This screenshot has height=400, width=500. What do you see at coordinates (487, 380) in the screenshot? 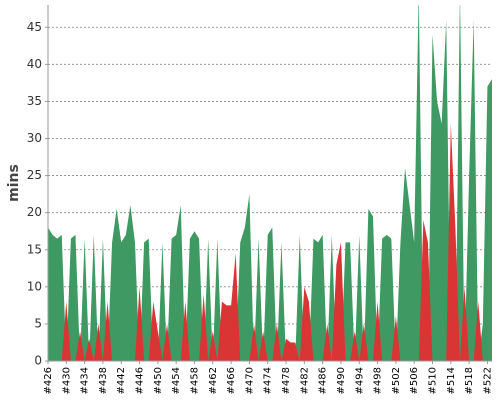
I see `x-tick-label: #522` at bounding box center [487, 380].